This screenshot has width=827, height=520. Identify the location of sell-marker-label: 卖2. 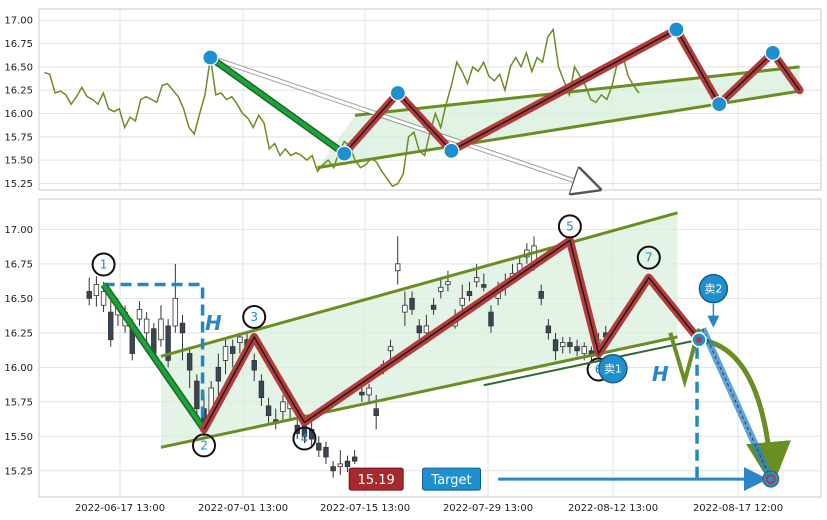
(713, 289).